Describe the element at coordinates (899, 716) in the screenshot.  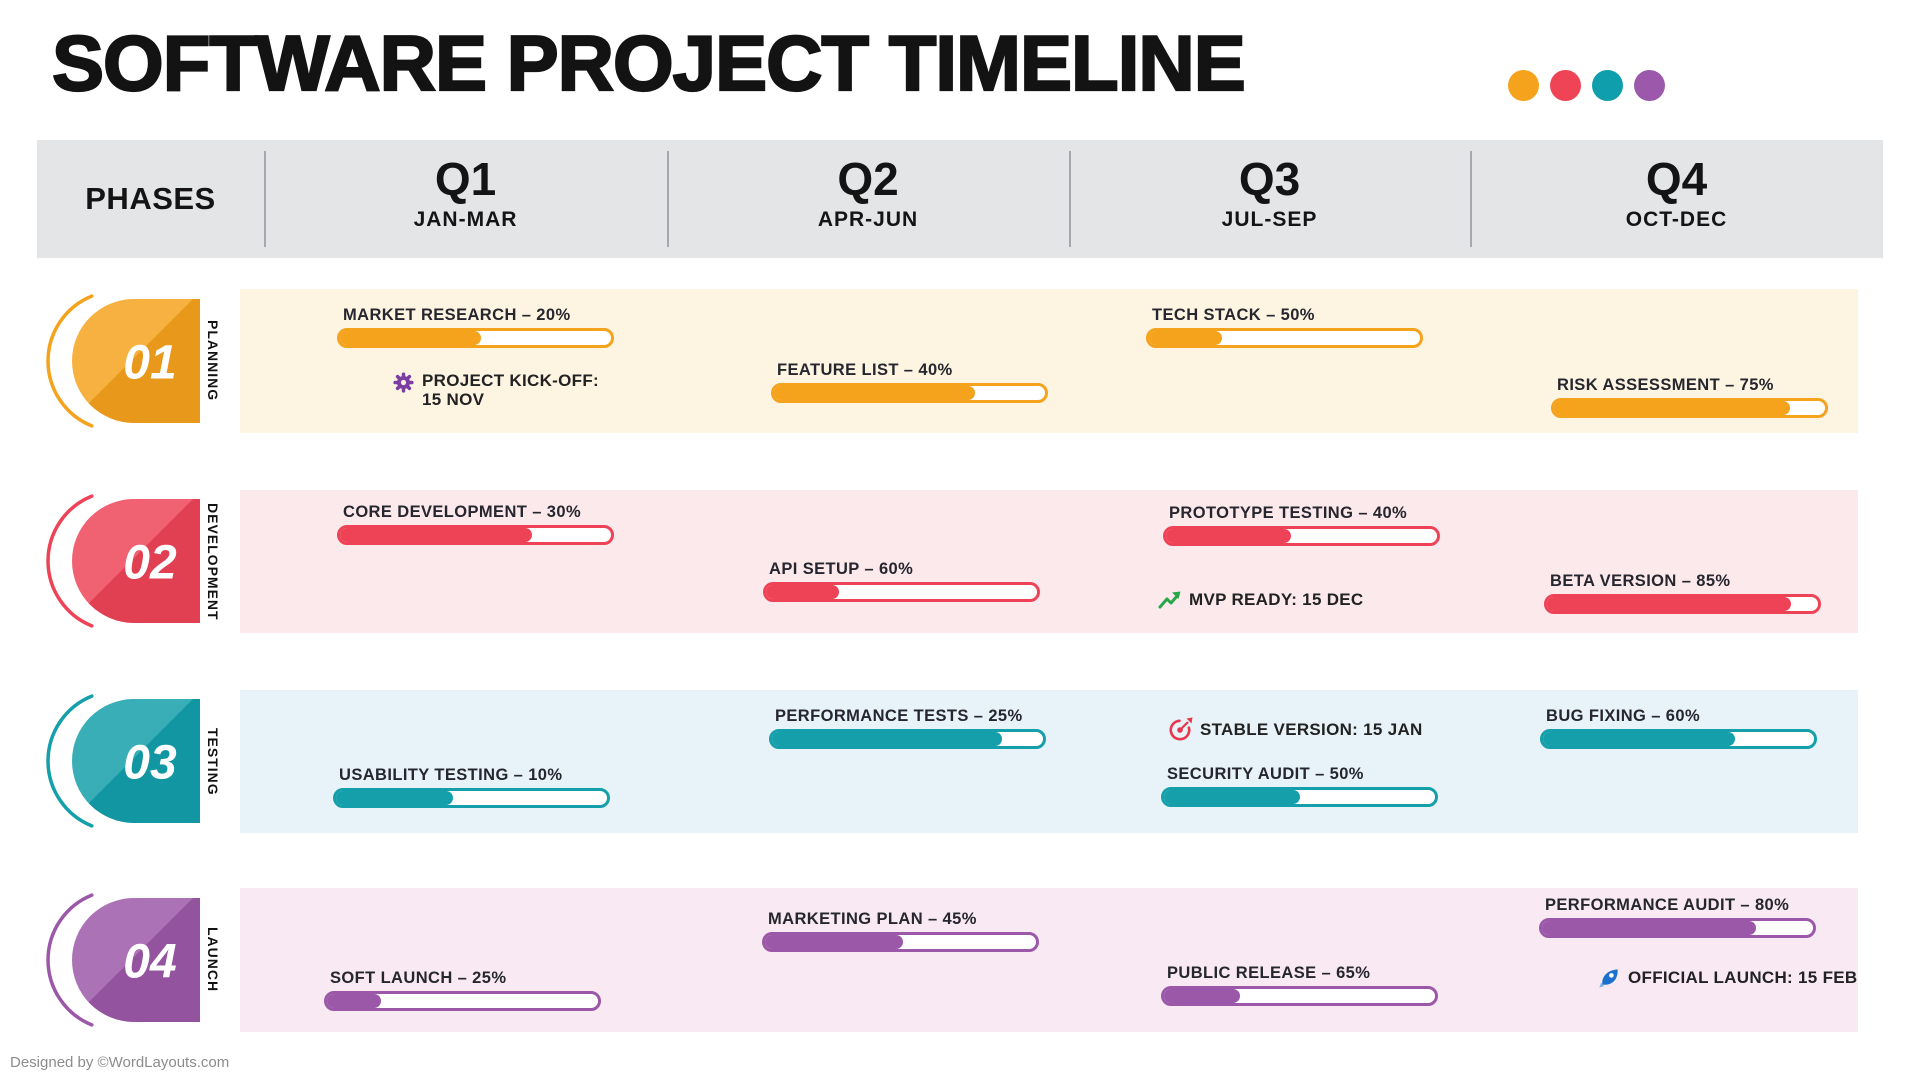
I see `task-label: PERFORMANCE TESTS – 25%` at that location.